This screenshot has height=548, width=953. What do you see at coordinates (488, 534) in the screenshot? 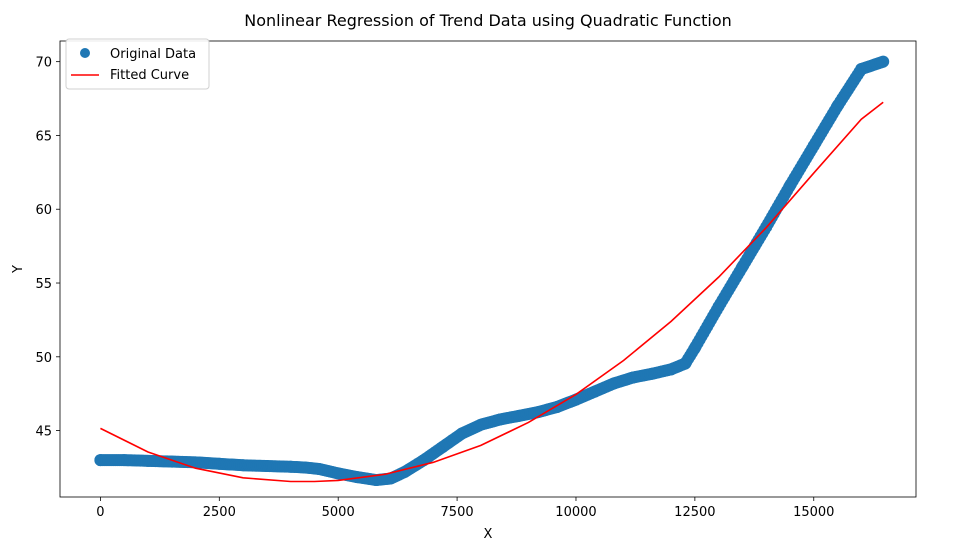
I see `x-axis-label: X` at bounding box center [488, 534].